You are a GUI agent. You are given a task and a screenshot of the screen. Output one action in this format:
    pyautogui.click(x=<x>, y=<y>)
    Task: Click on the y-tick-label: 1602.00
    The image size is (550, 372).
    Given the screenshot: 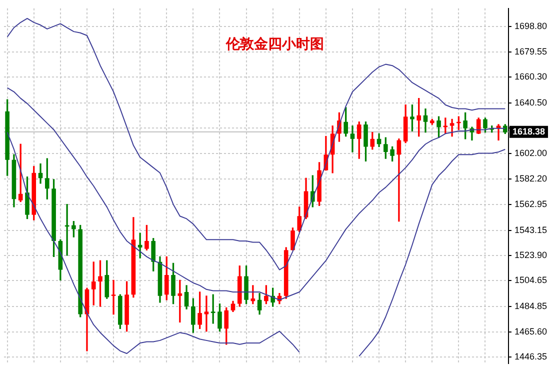 What is the action you would take?
    pyautogui.click(x=531, y=153)
    